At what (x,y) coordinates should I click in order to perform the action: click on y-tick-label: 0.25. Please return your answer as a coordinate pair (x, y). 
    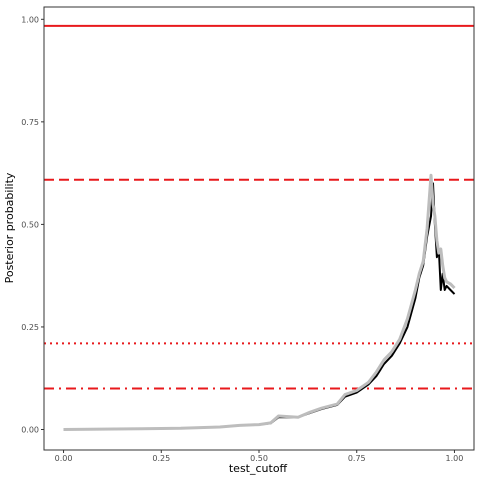
    Looking at the image, I should click on (30, 327).